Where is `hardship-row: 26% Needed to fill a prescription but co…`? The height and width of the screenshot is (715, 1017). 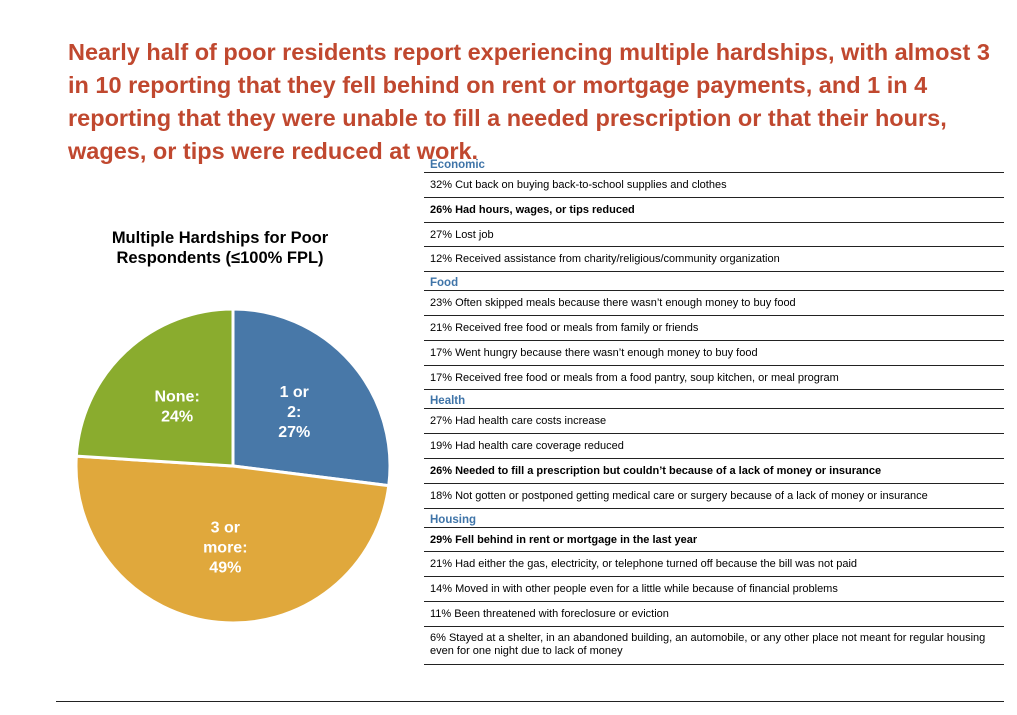 hardship-row: 26% Needed to fill a prescription but co… is located at coordinates (714, 471).